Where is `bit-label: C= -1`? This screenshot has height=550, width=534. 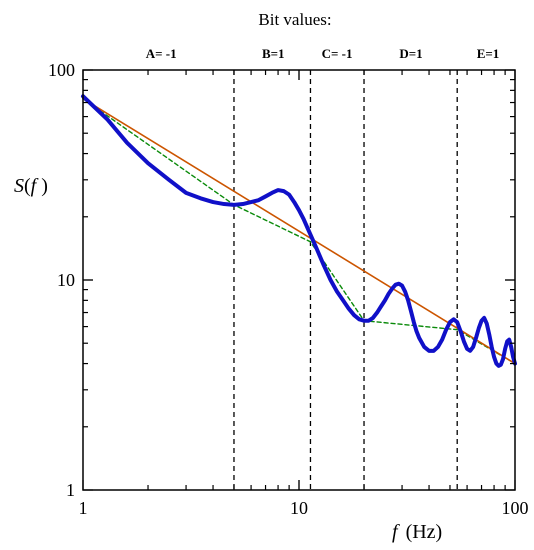
bit-label: C= -1 is located at coordinates (337, 53).